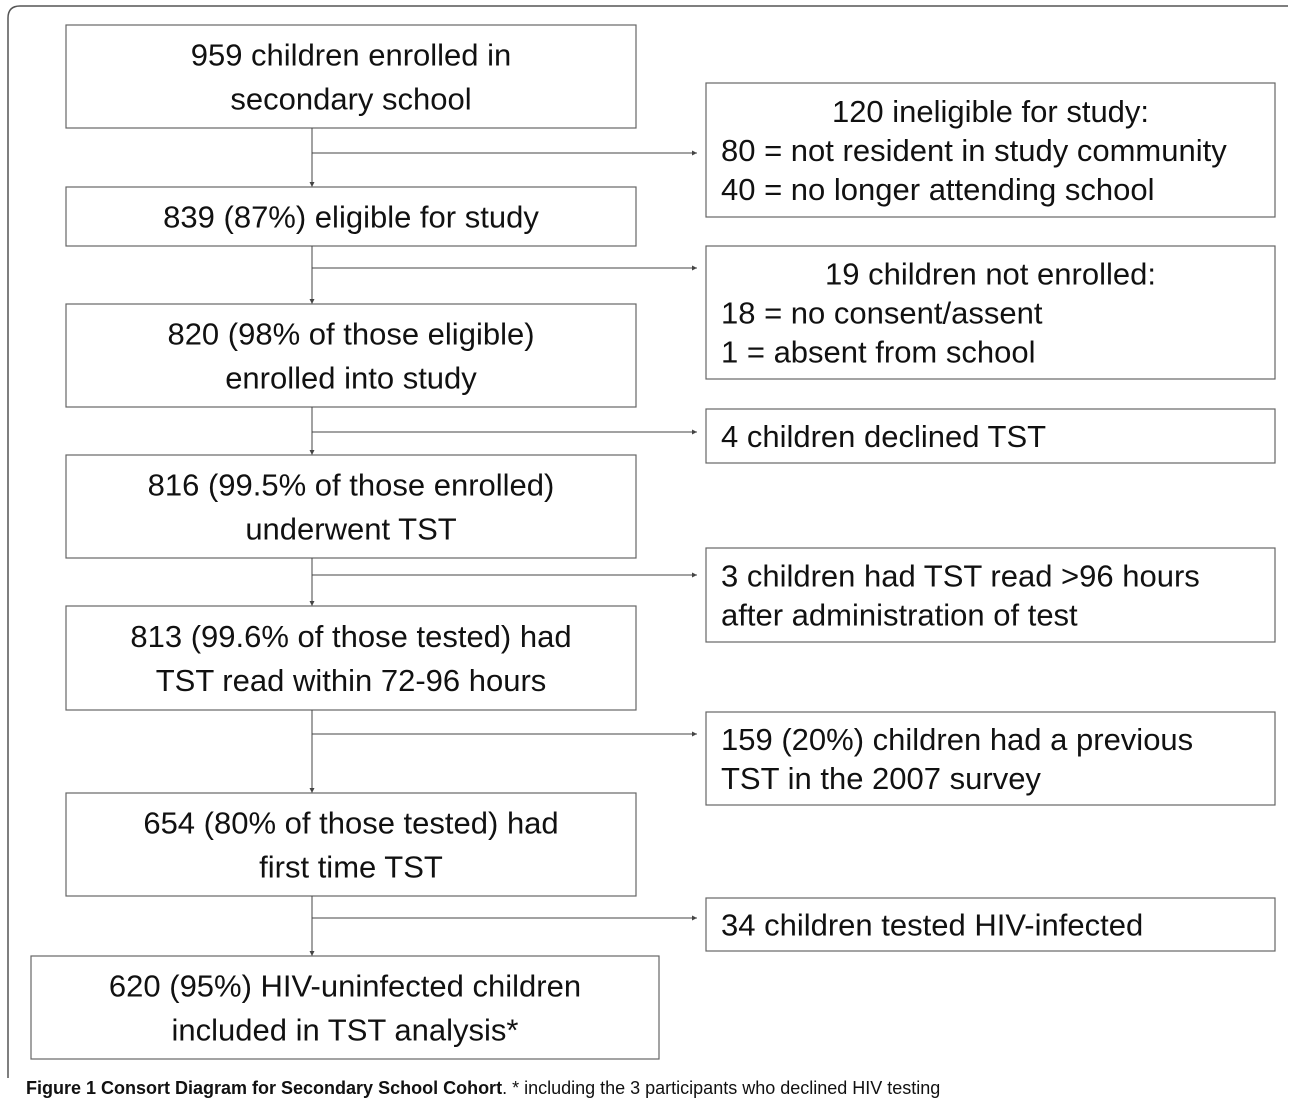  Describe the element at coordinates (350, 636) in the screenshot. I see `main-box-text: 813 (99.6% of those tested) had` at that location.